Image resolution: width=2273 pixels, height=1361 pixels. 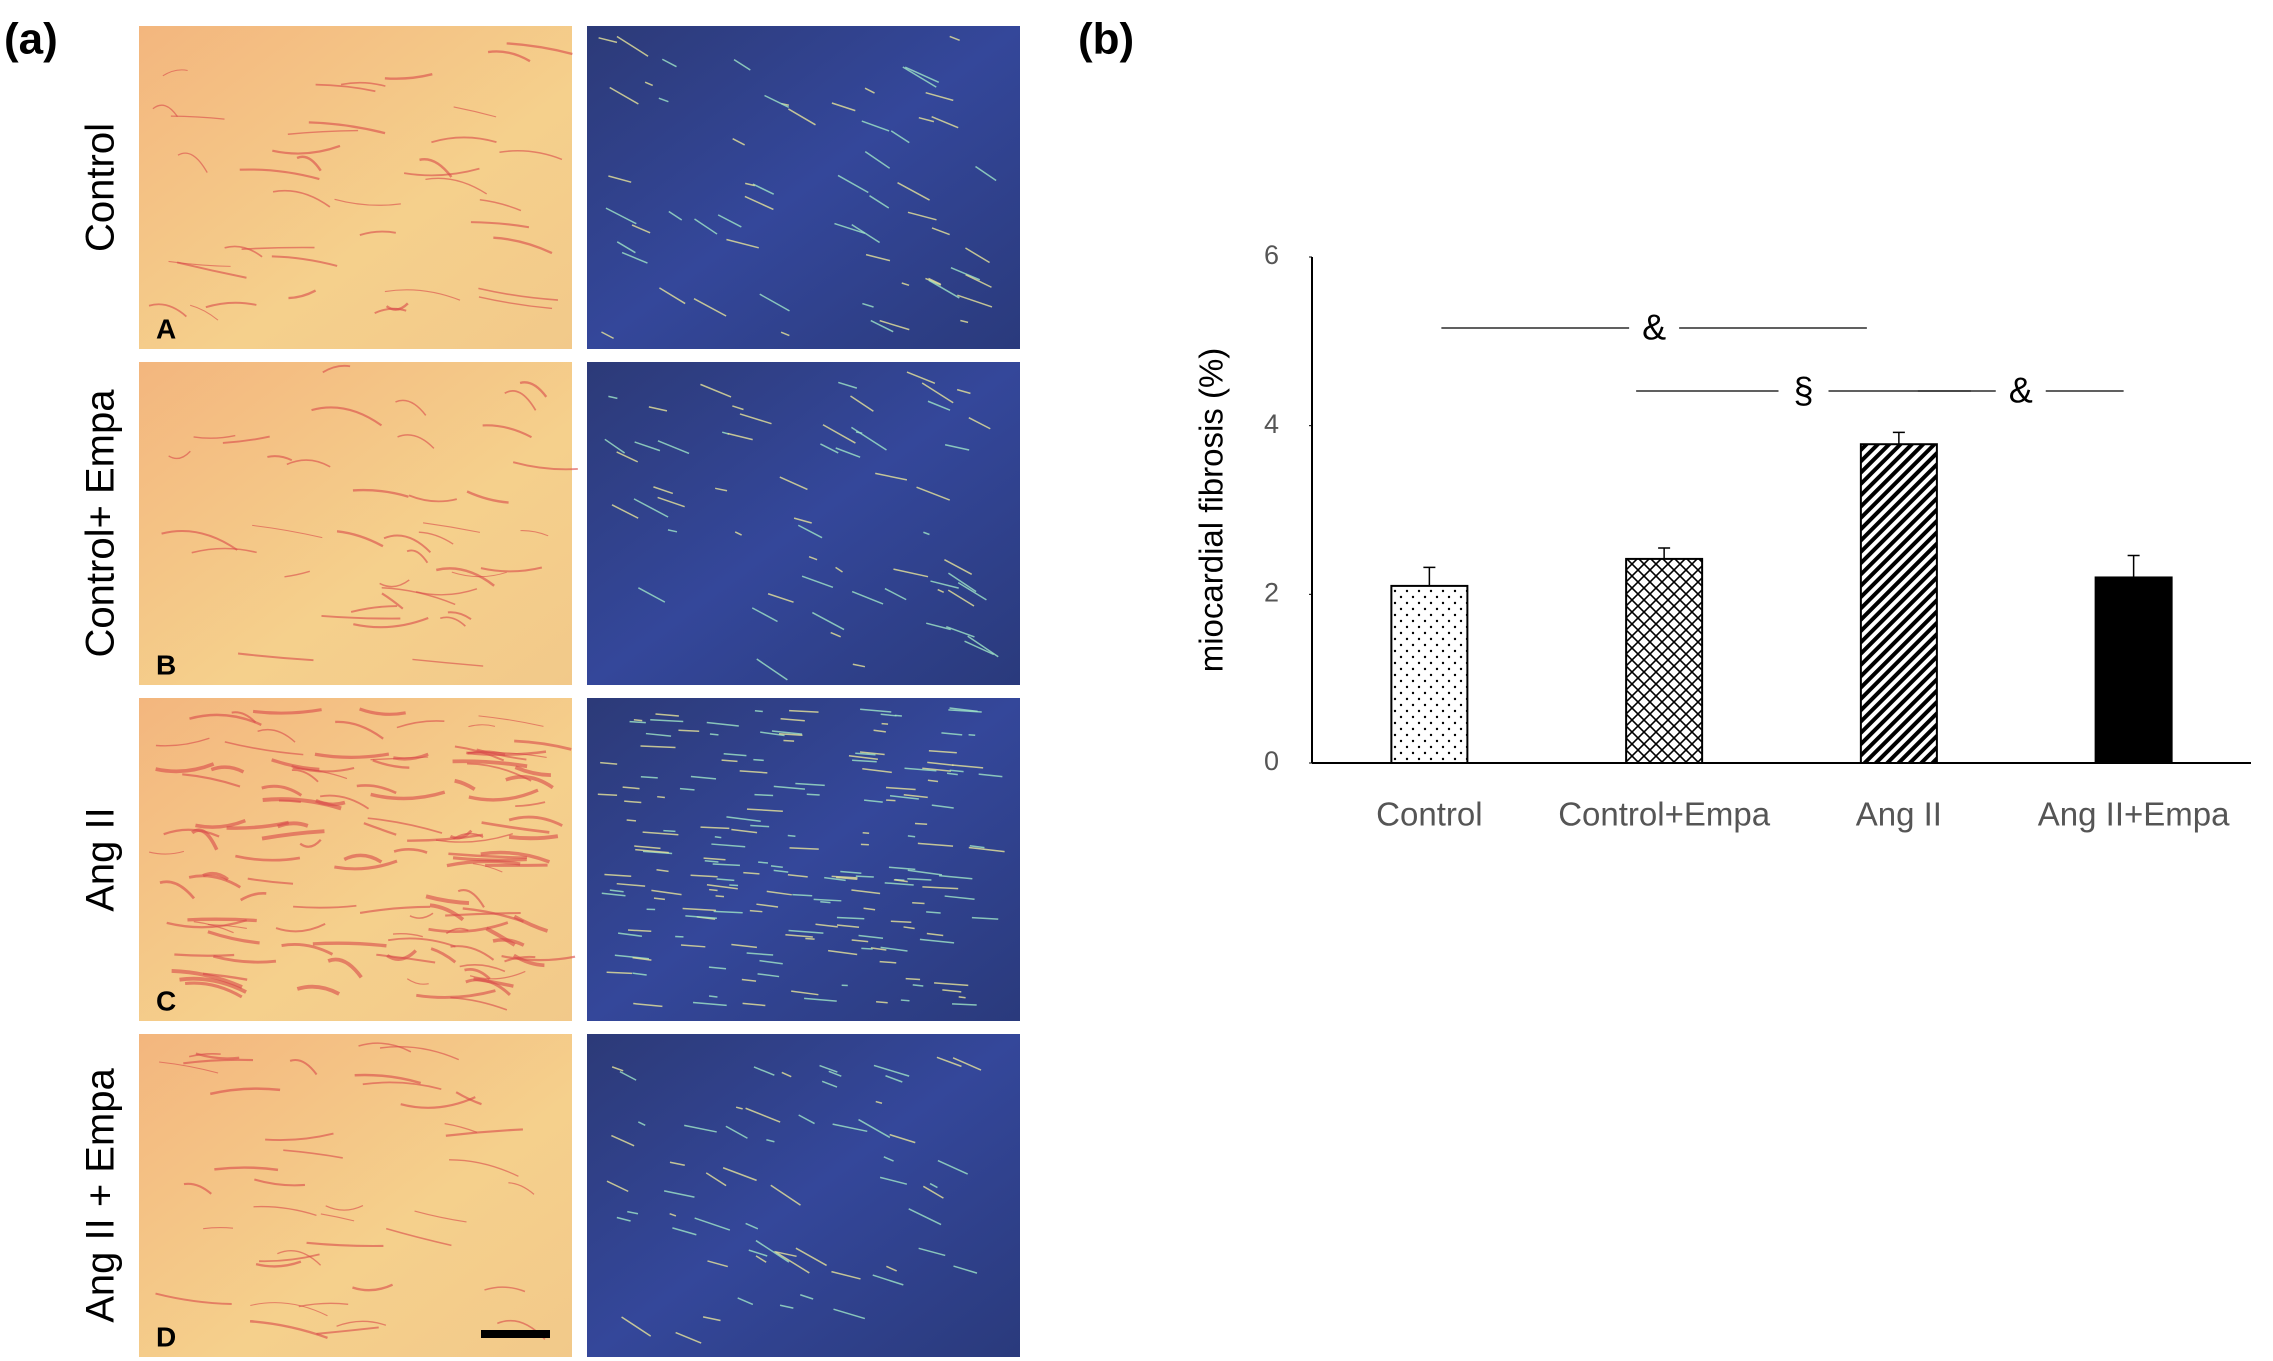 I want to click on row-label: Ang II + Empa, so click(x=101, y=1194).